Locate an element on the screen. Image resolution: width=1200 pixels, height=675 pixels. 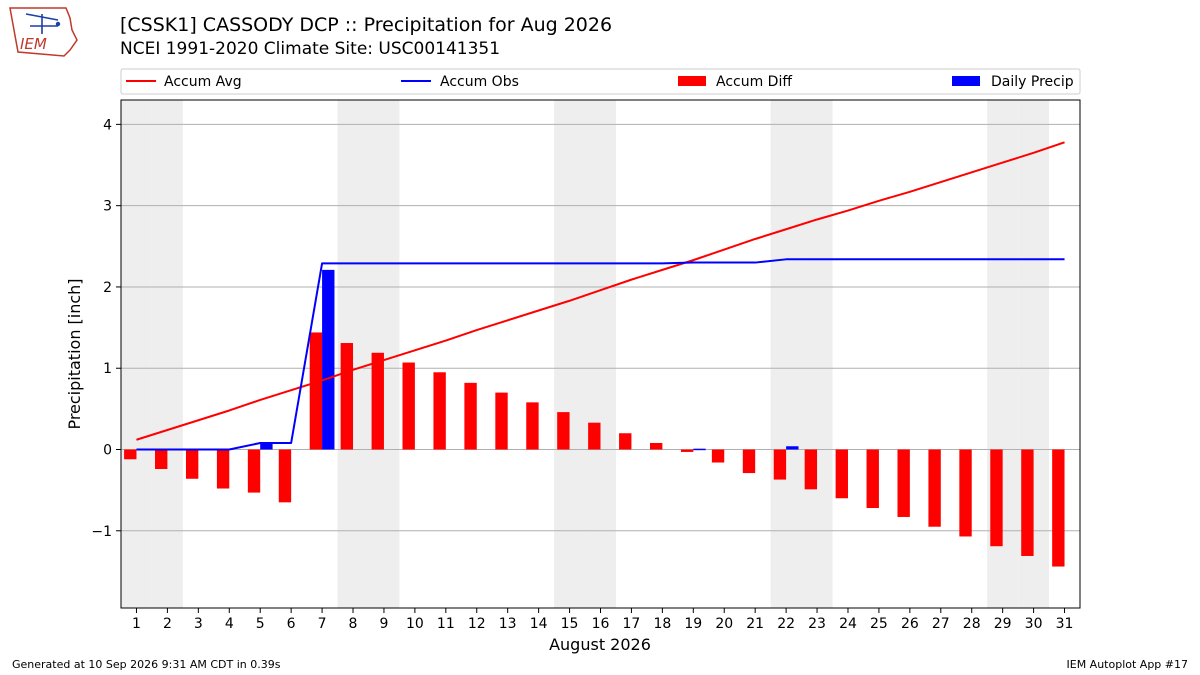
x-tick-label-17: 17 is located at coordinates (632, 624).